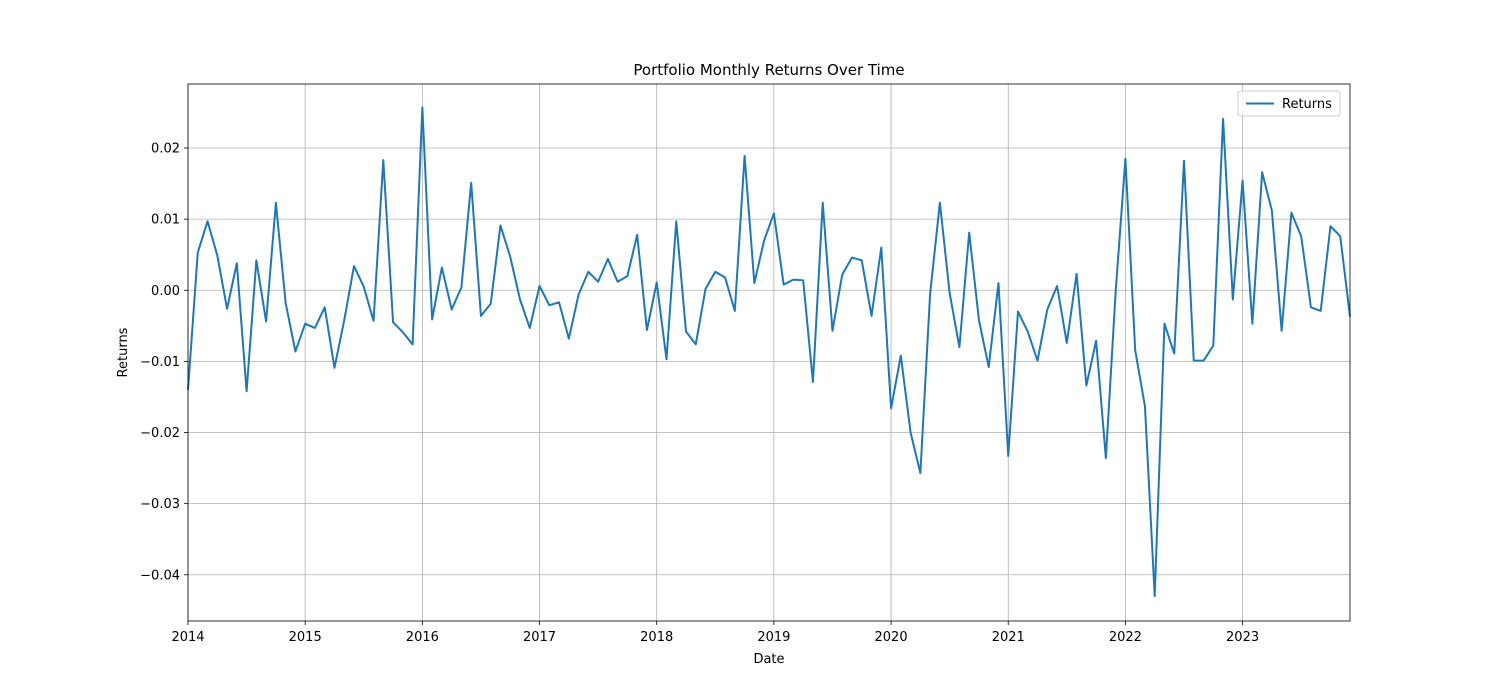 The image size is (1500, 700). I want to click on x-tick-label: 2015, so click(305, 637).